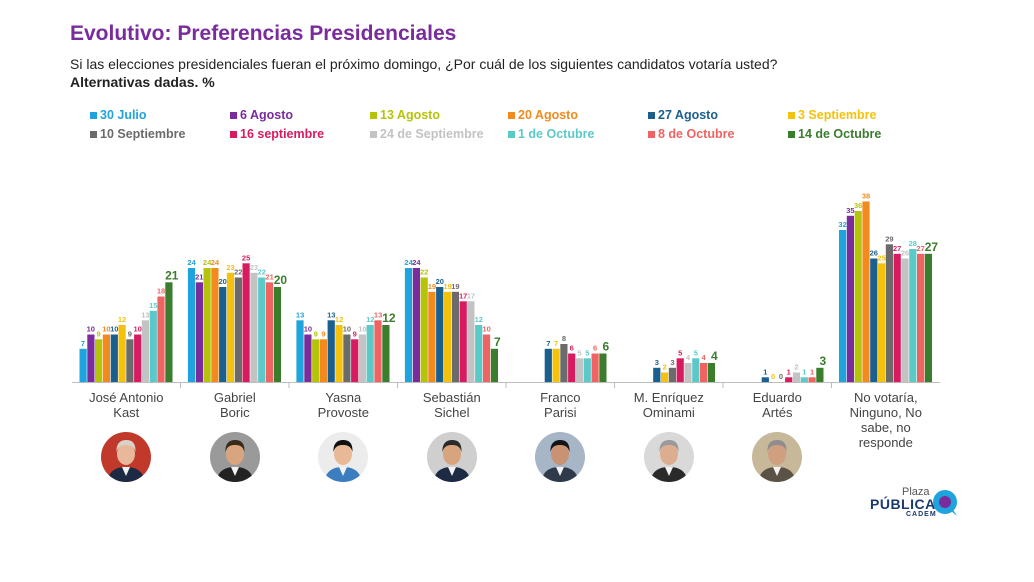  Describe the element at coordinates (126, 397) in the screenshot. I see `category-label: José Antonio` at that location.